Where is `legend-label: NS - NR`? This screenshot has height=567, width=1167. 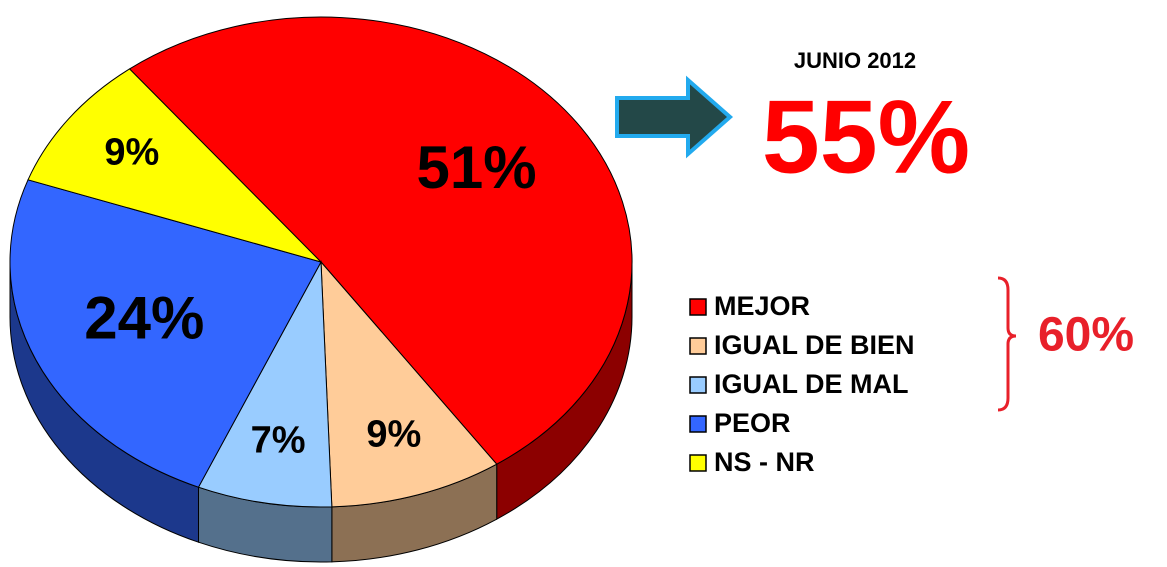
legend-label: NS - NR is located at coordinates (764, 462).